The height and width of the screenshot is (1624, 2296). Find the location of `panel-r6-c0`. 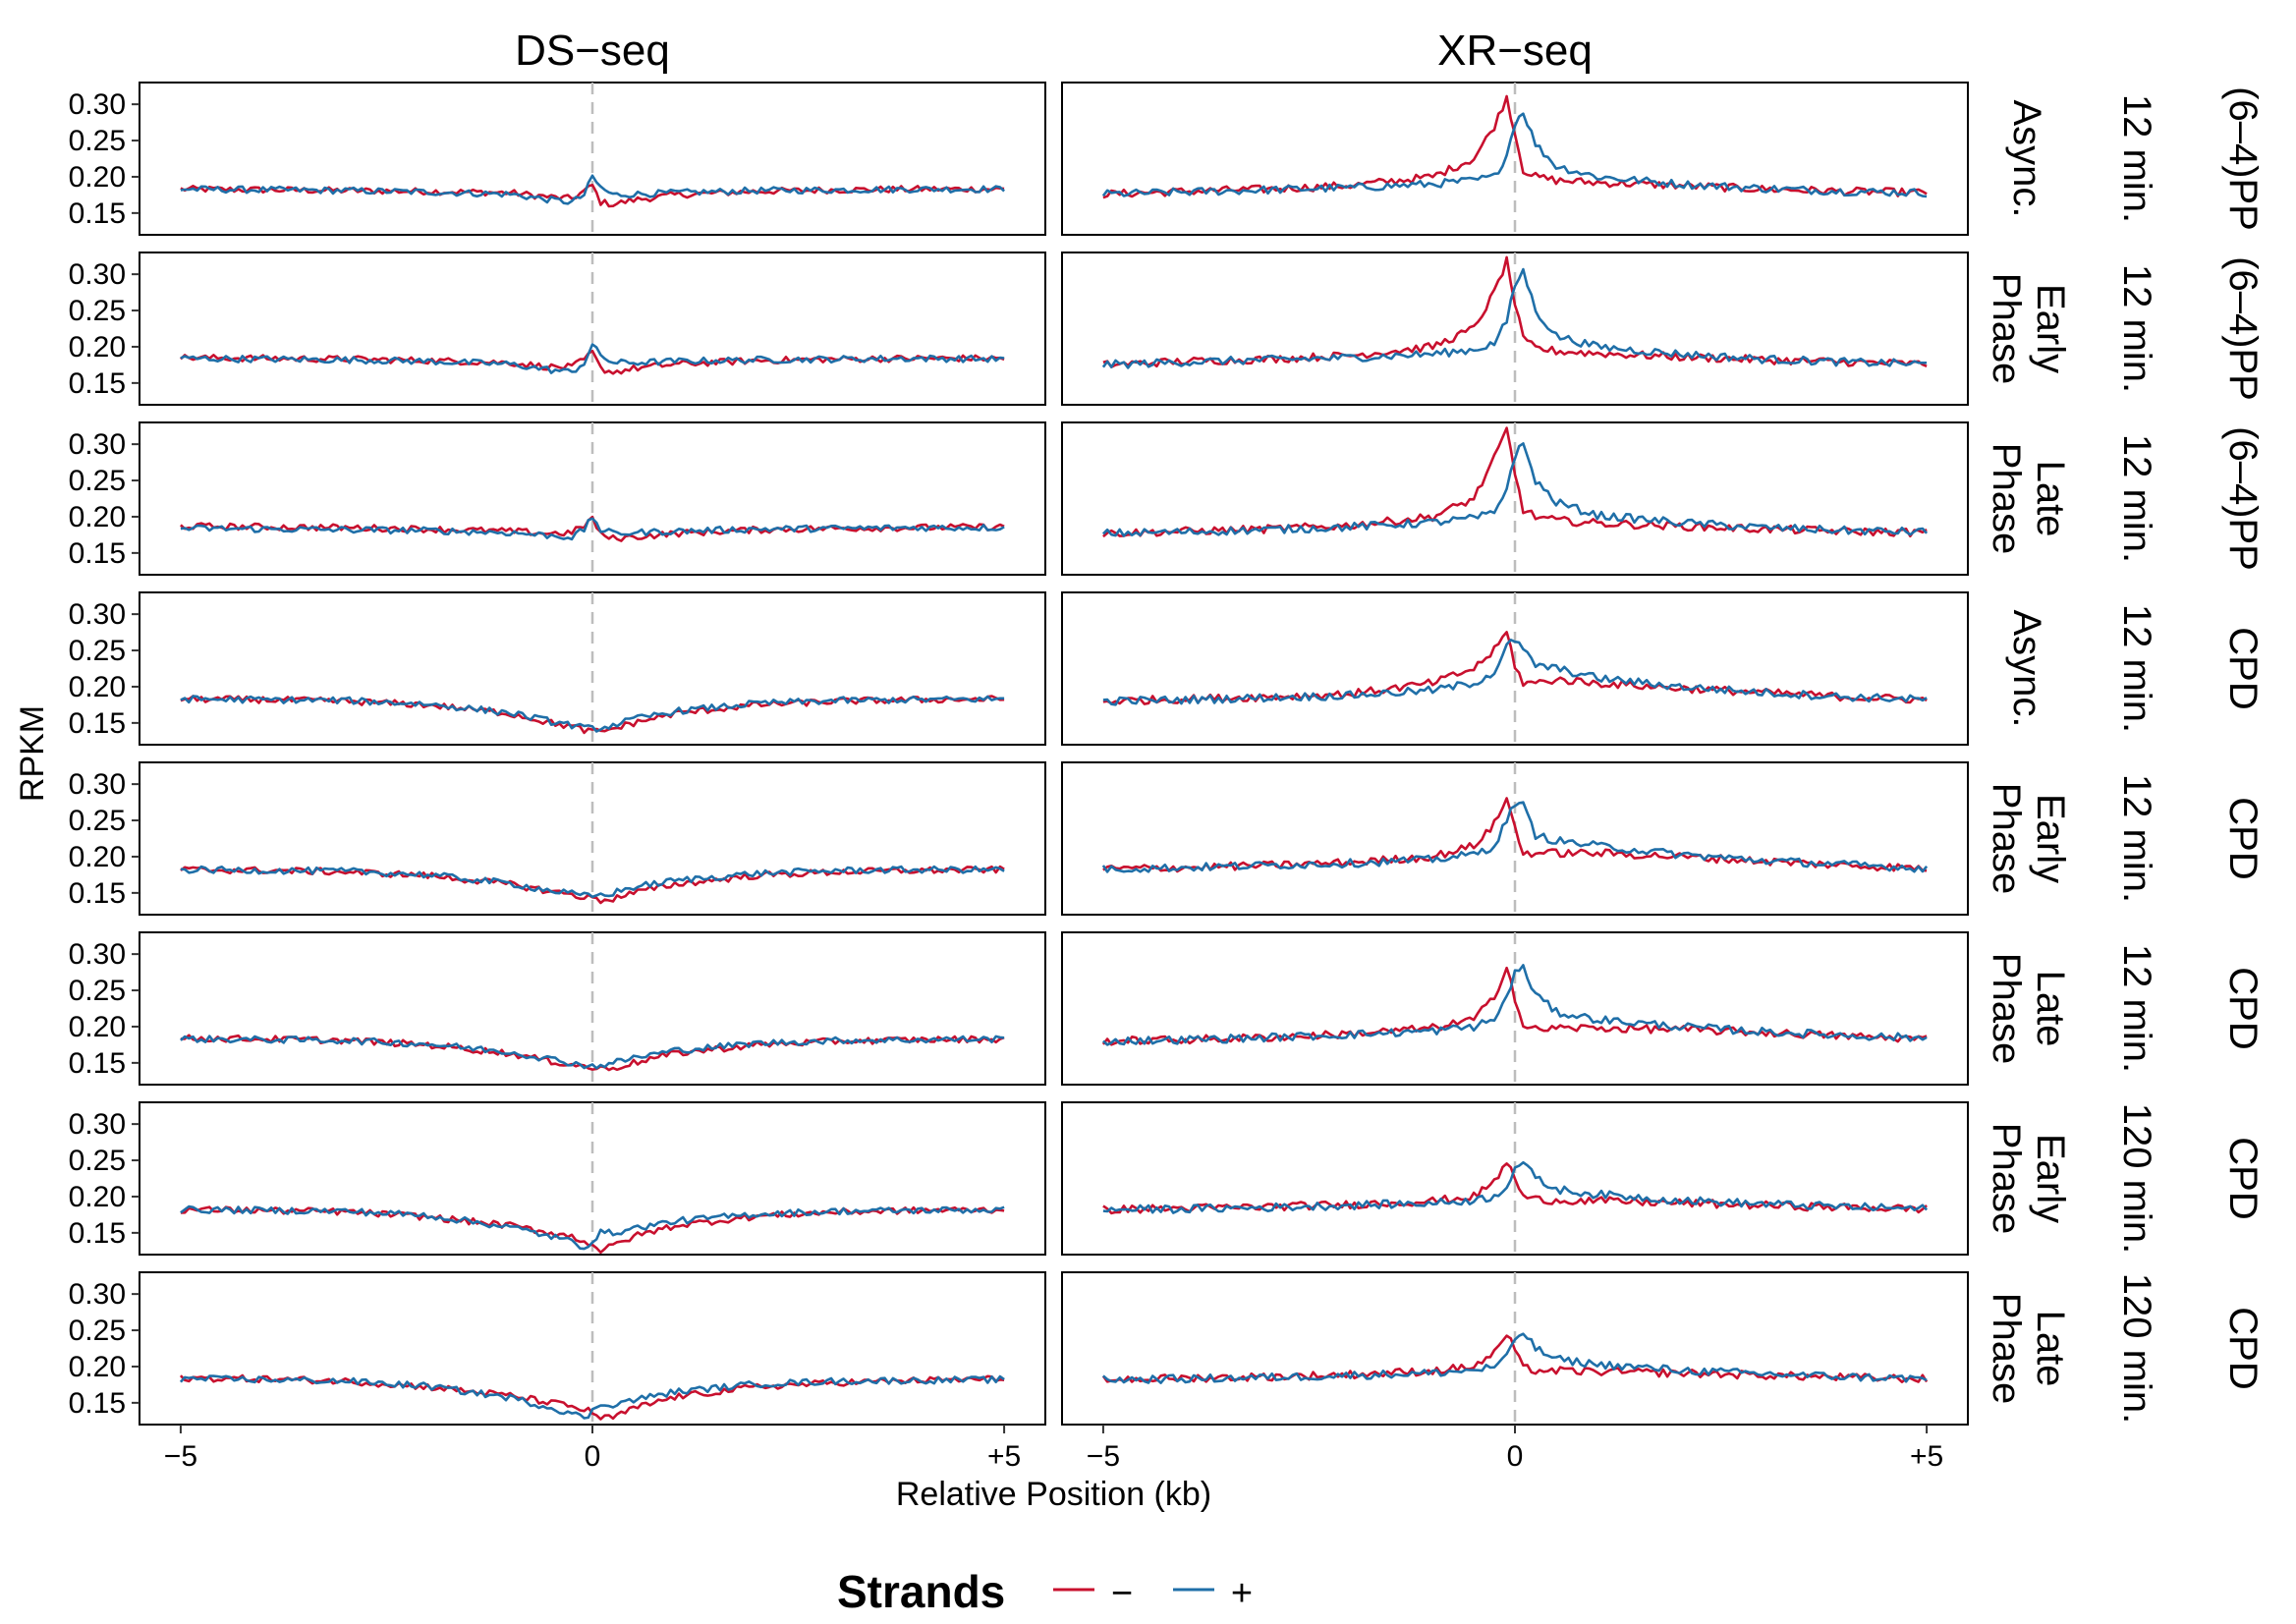

panel-r6-c0 is located at coordinates (592, 1178).